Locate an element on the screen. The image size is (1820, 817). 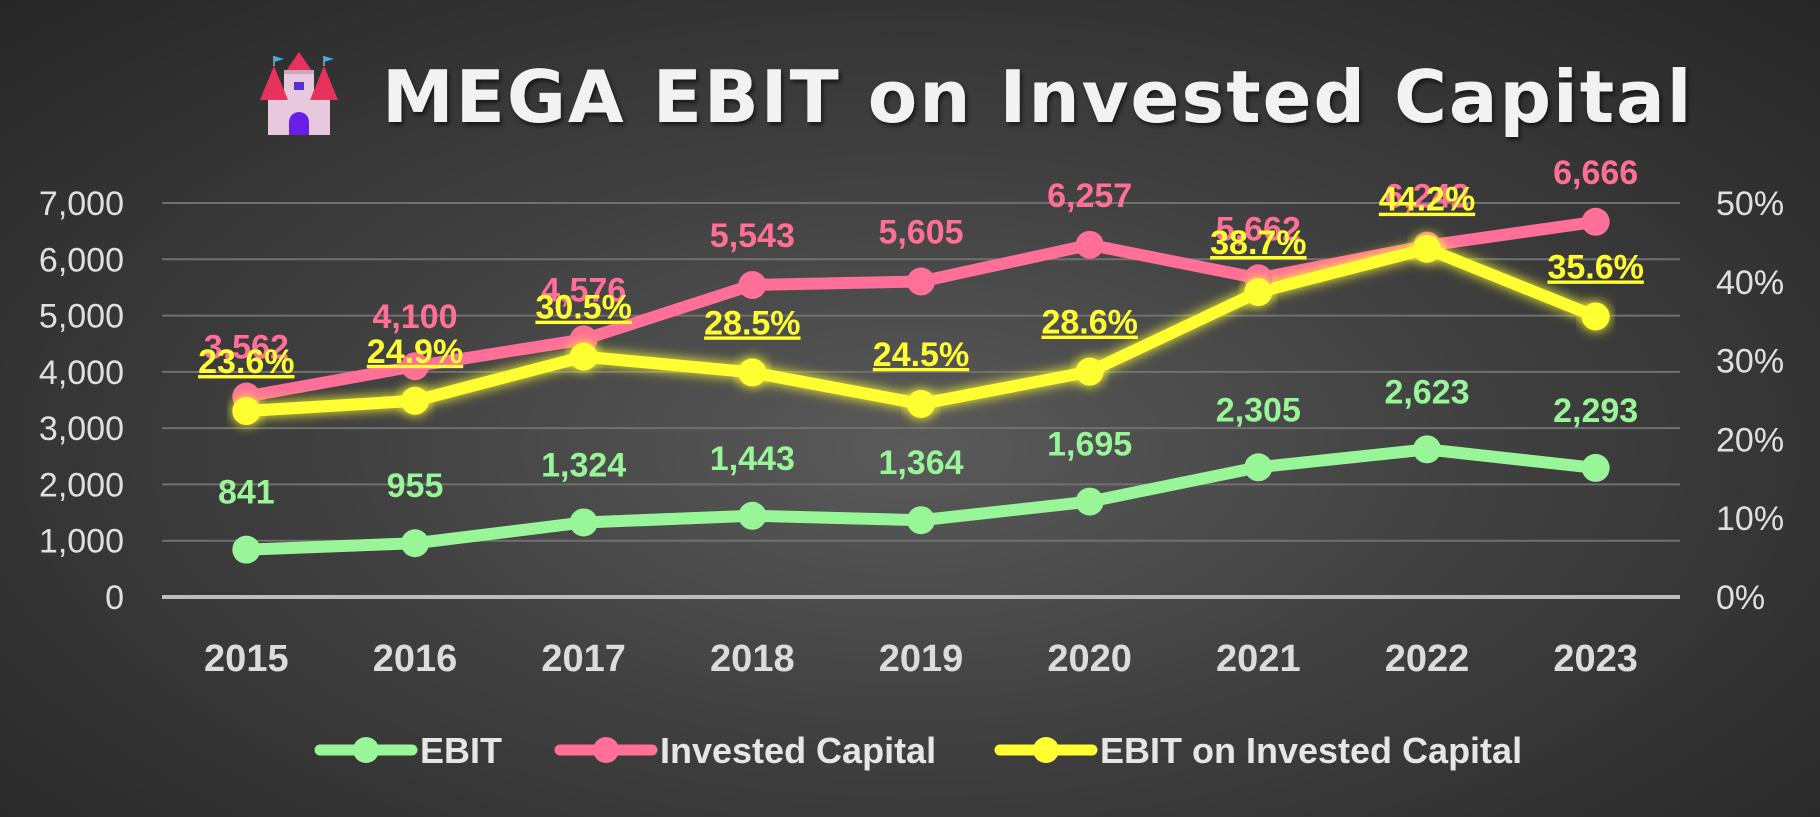
data-label-ebit-on-invested-capital: 23.6% is located at coordinates (246, 362).